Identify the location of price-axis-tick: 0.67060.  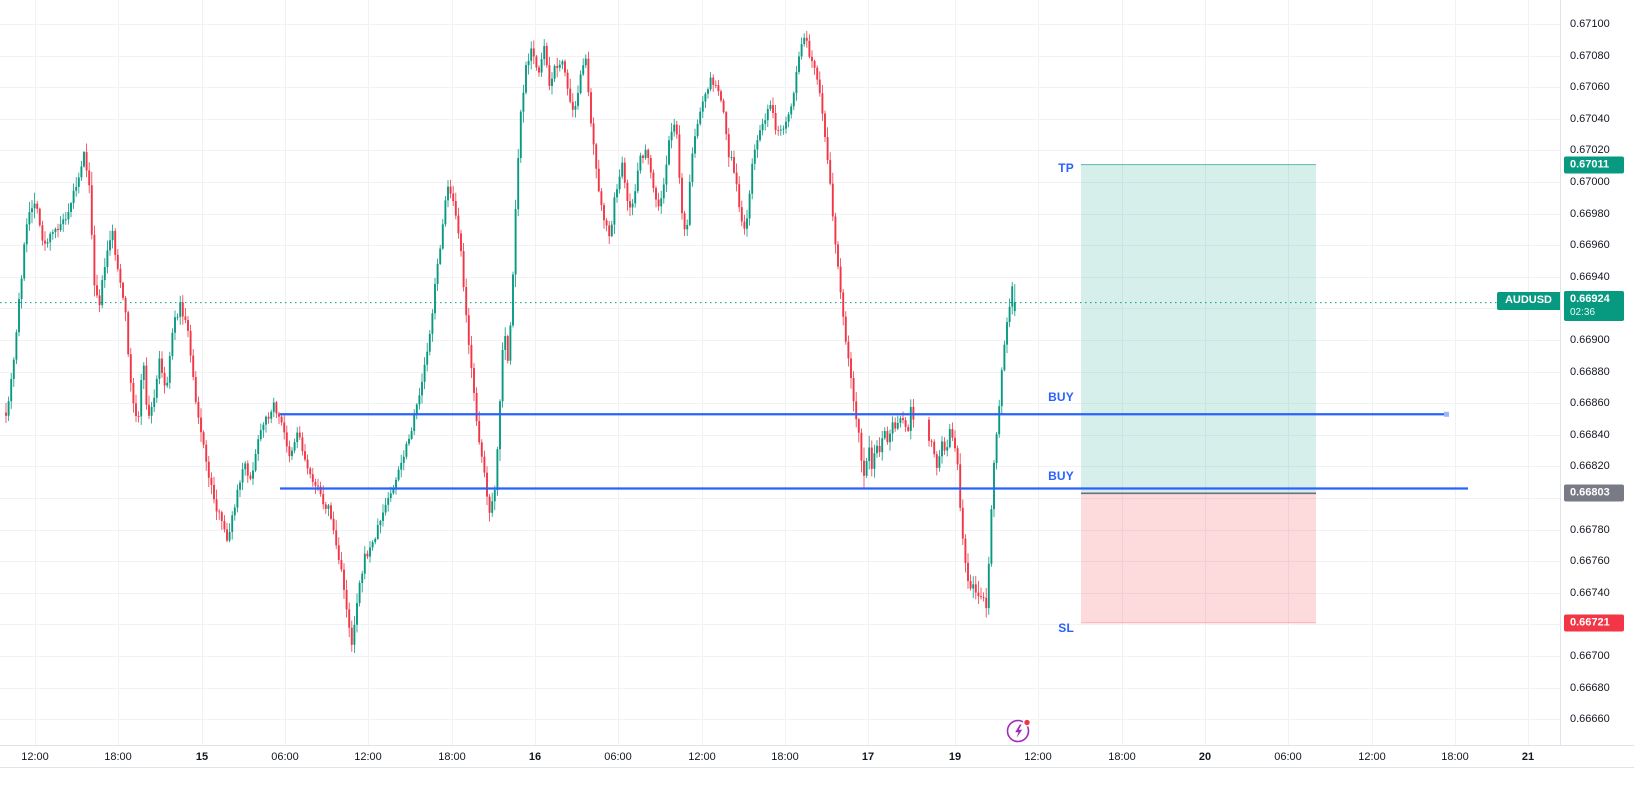
(1590, 87).